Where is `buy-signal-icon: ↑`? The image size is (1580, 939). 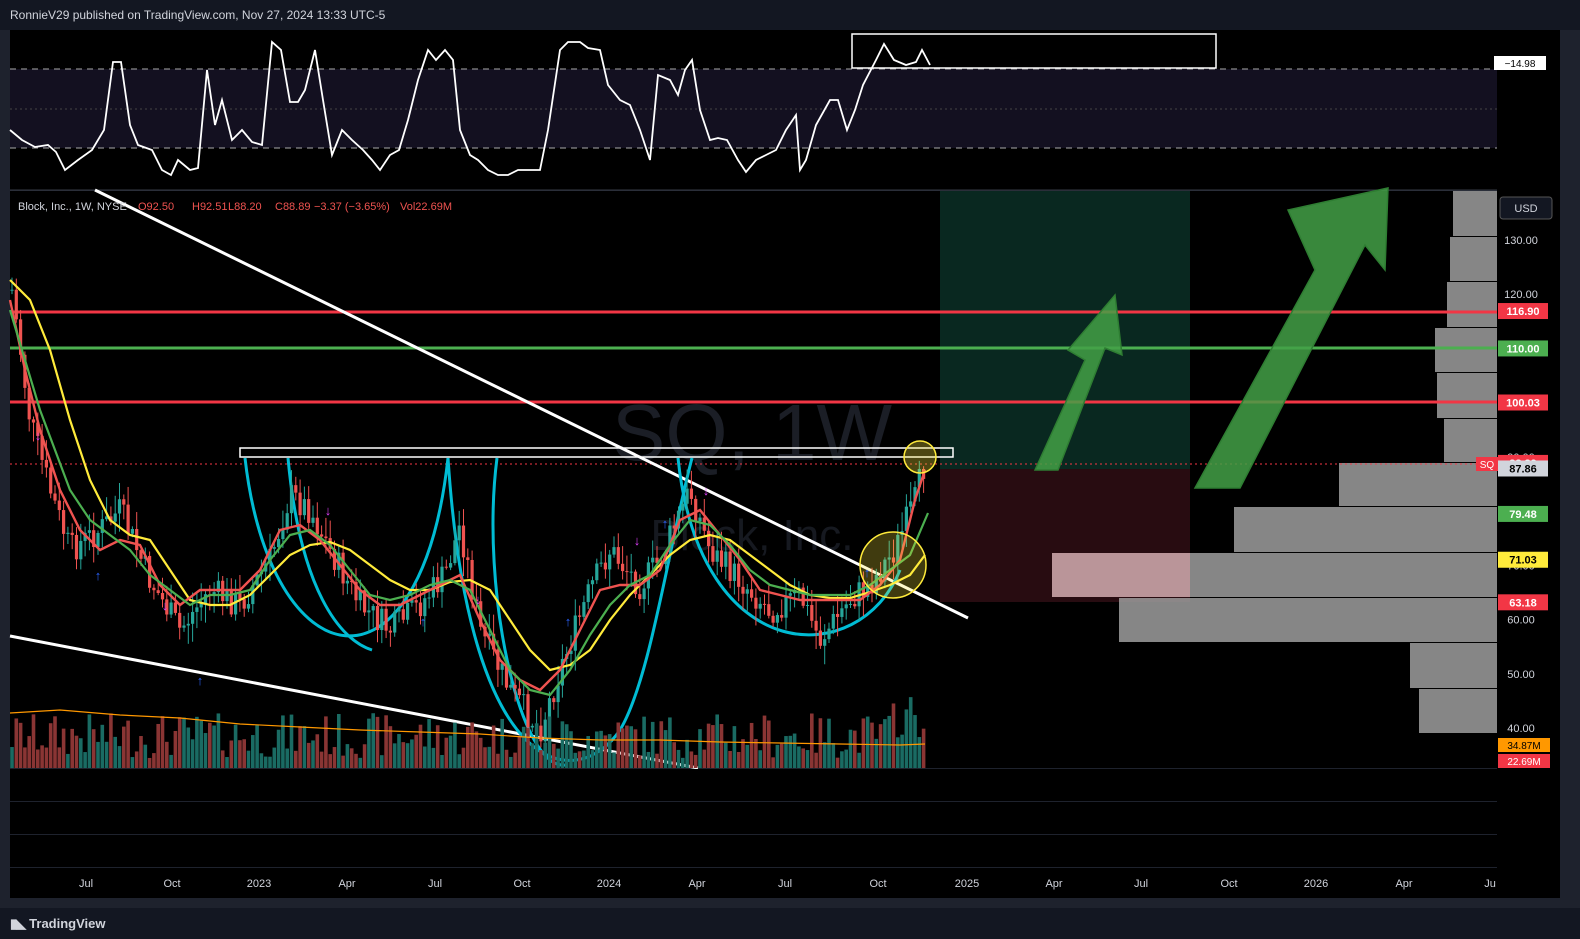
buy-signal-icon: ↑ is located at coordinates (568, 621).